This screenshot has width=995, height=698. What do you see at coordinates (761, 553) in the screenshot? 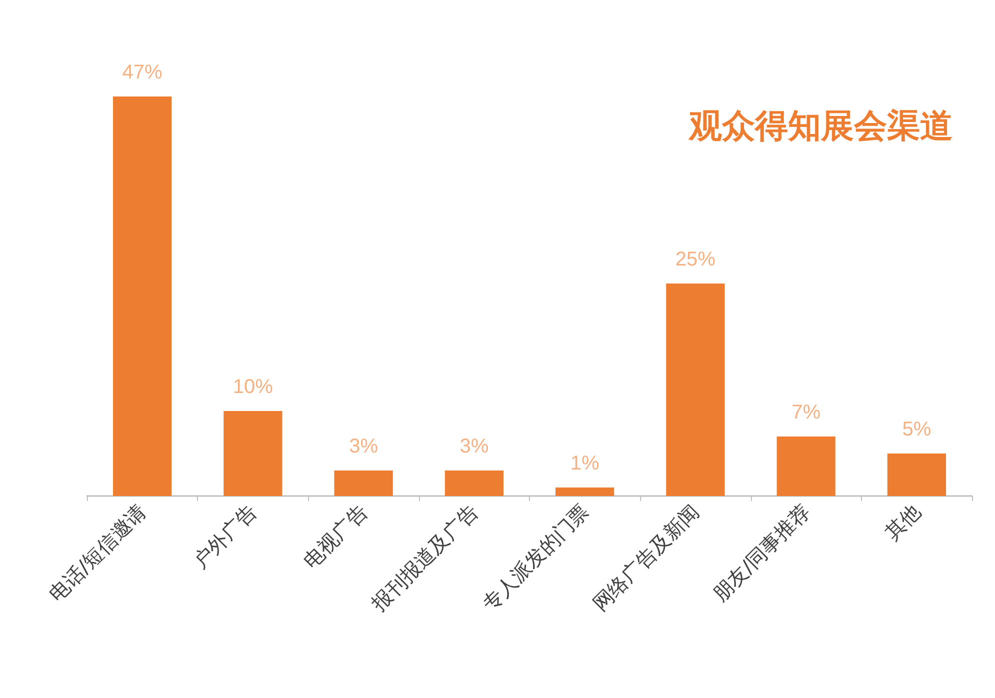
I see `x-tick-label: 朋友/同事推荐` at bounding box center [761, 553].